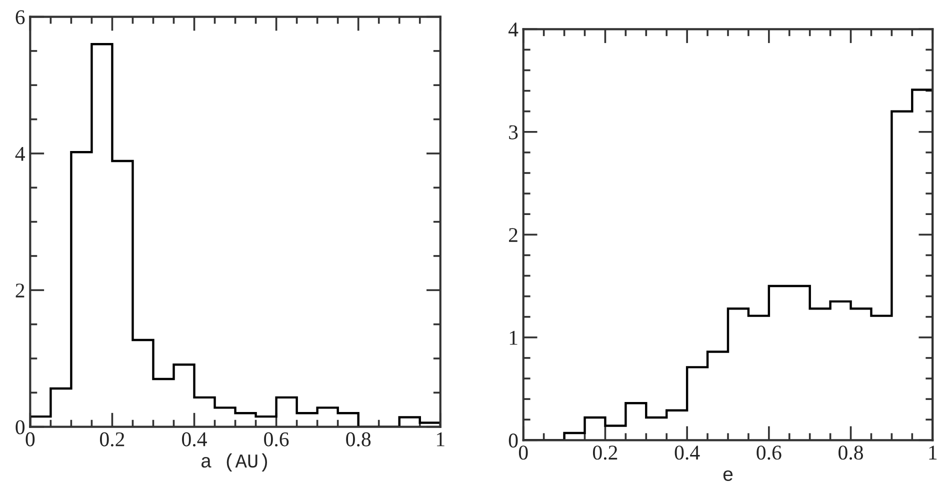  I want to click on y-tick-label: 6, so click(20, 17).